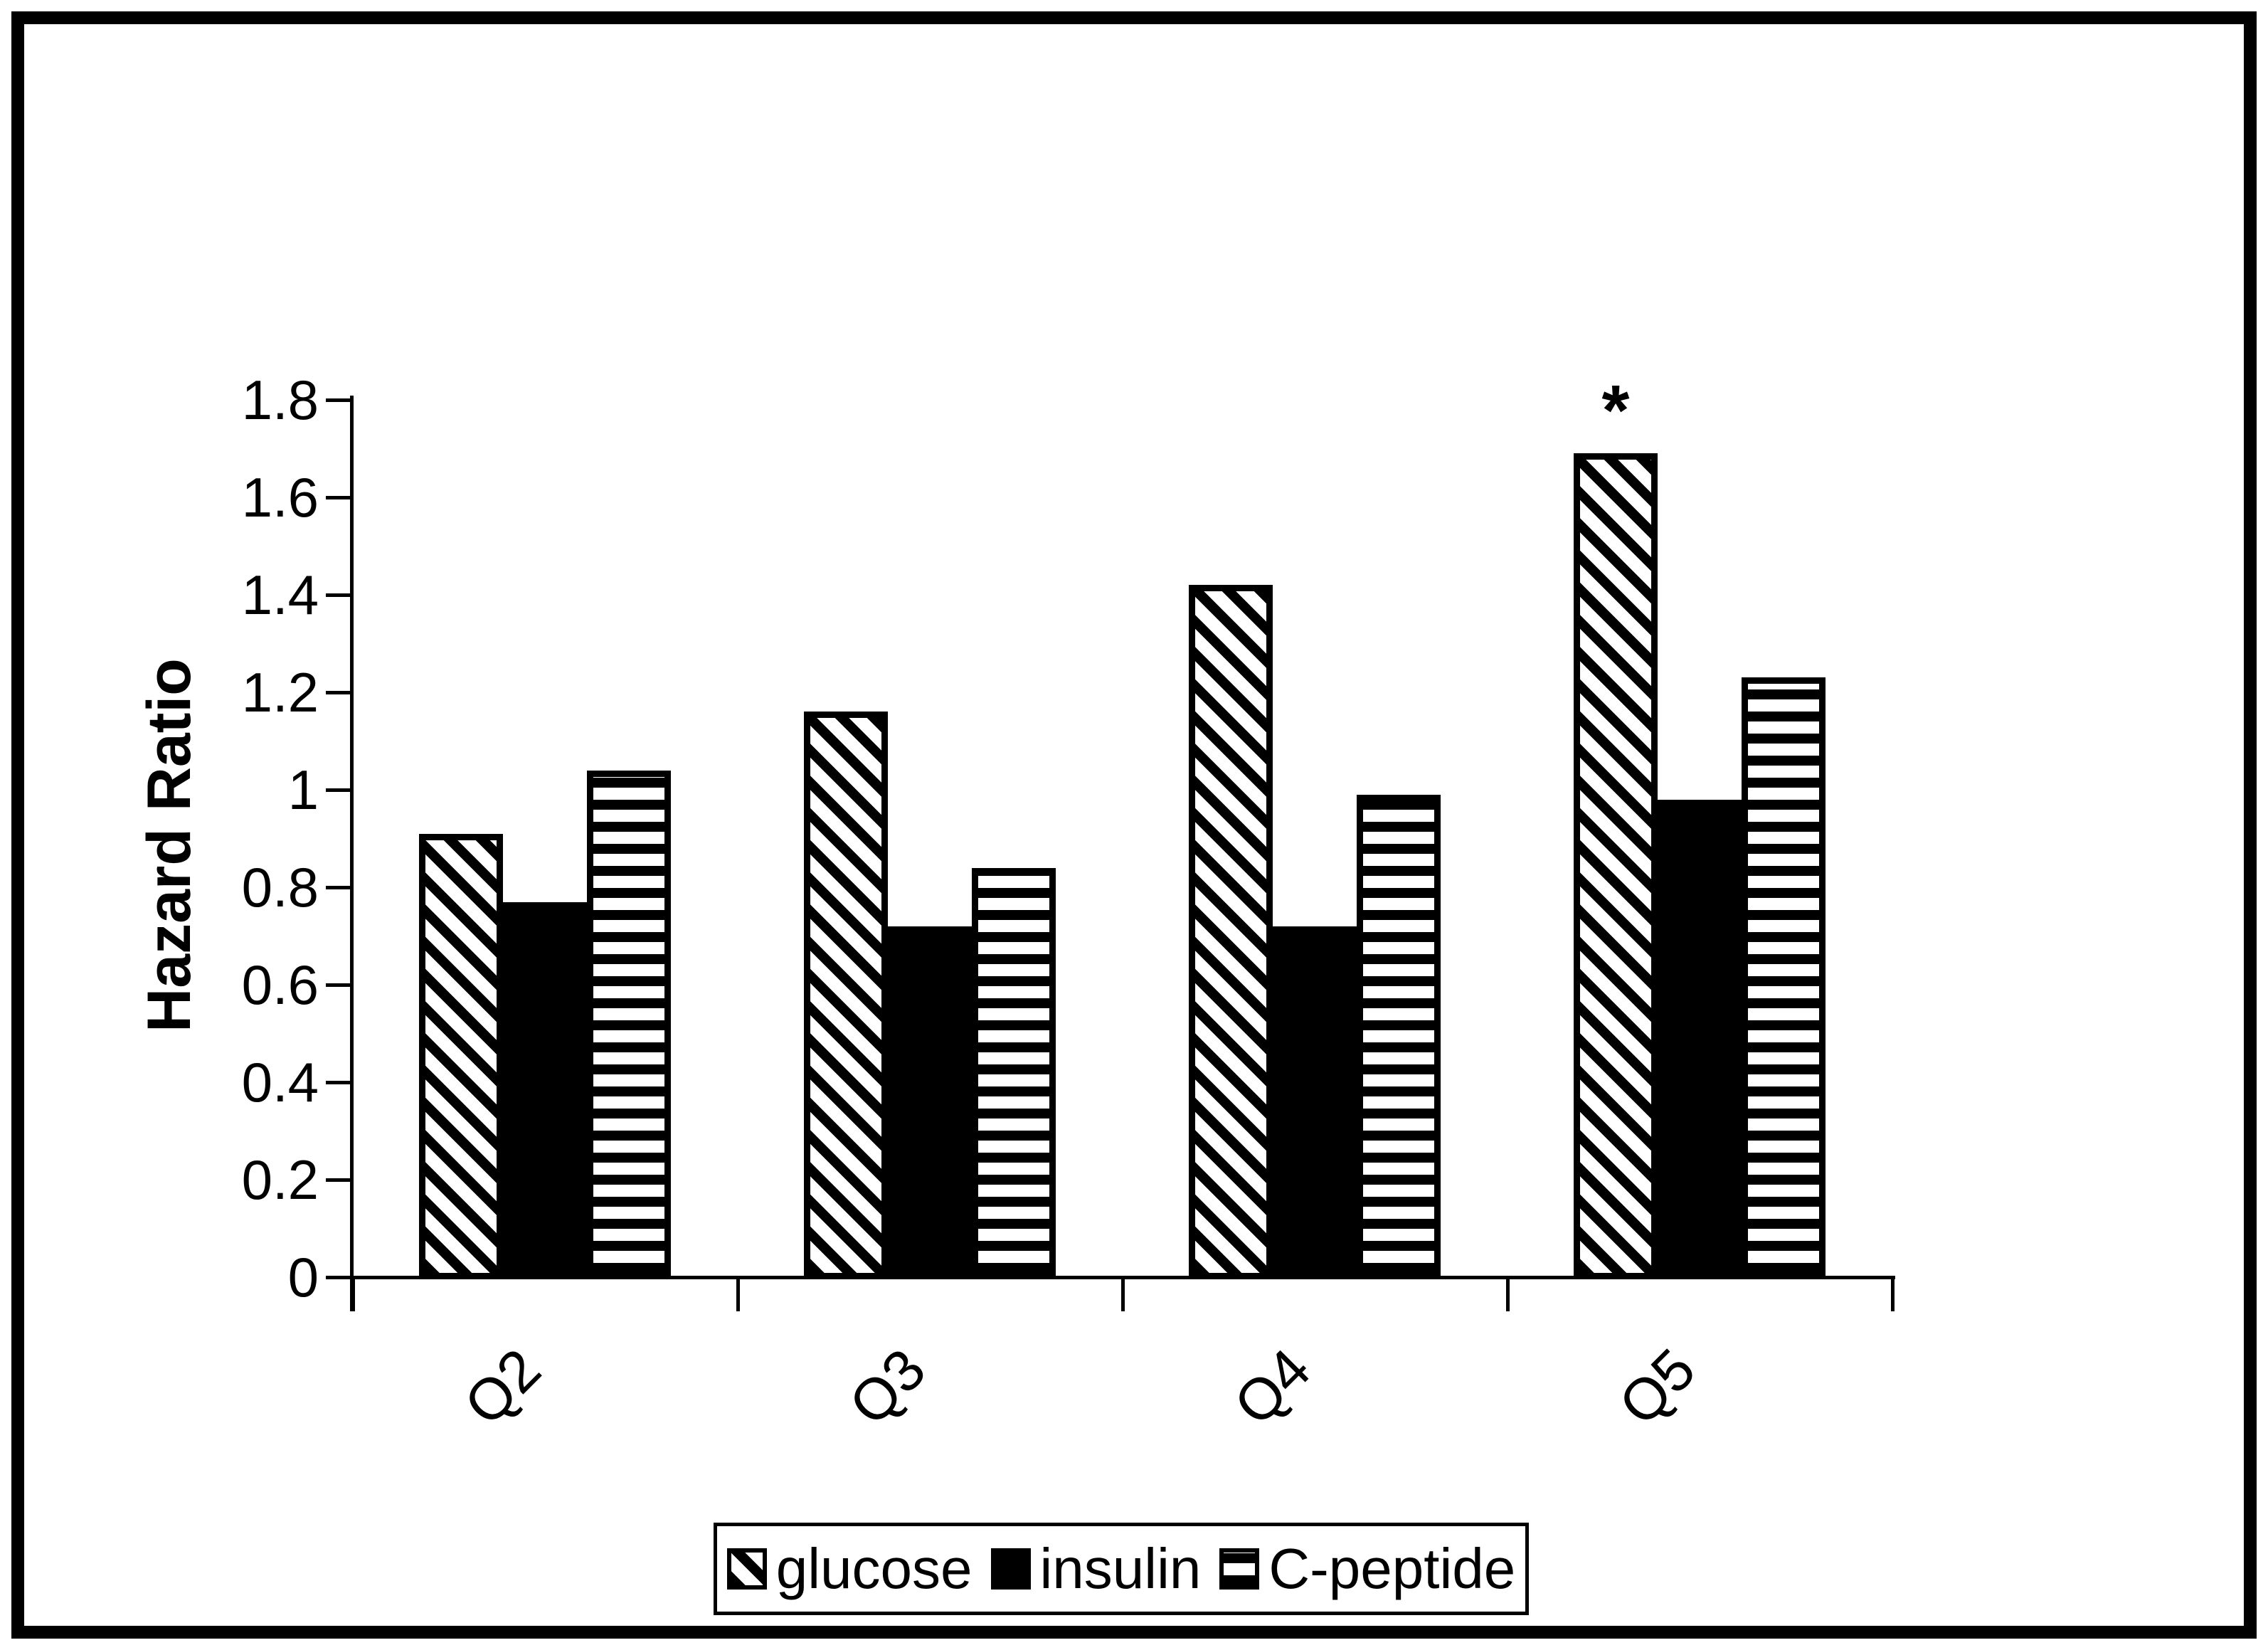  Describe the element at coordinates (352, 853) in the screenshot. I see `y-axis-line` at that location.